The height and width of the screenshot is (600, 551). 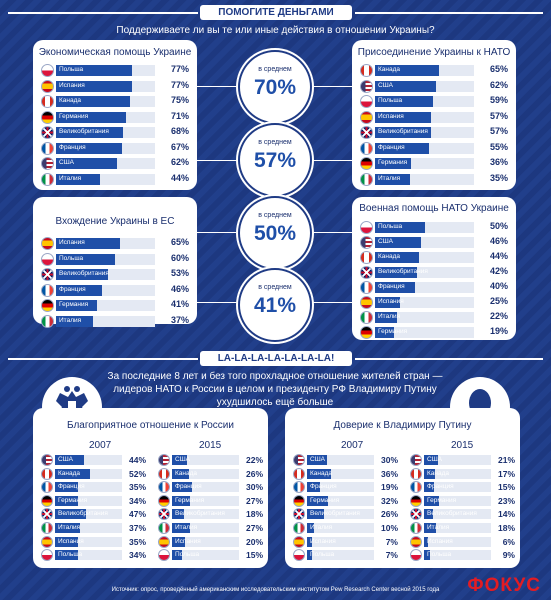 I want to click on percent-value: 14%, so click(x=506, y=514).